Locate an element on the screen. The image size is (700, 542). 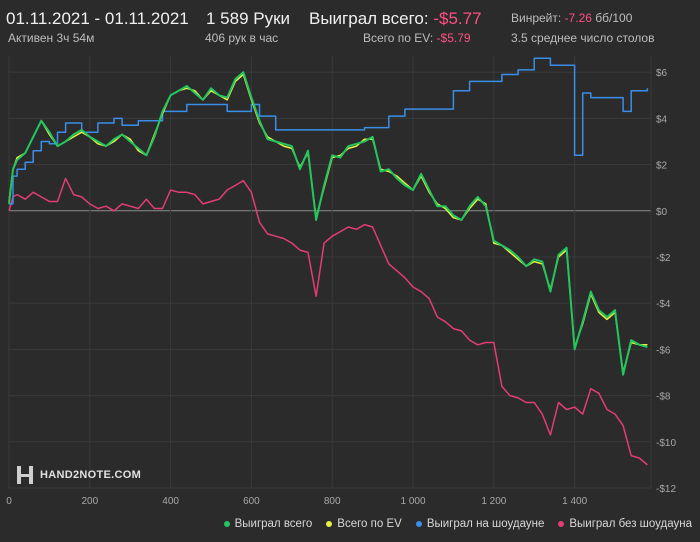
y-tick-label: $4 is located at coordinates (662, 119).